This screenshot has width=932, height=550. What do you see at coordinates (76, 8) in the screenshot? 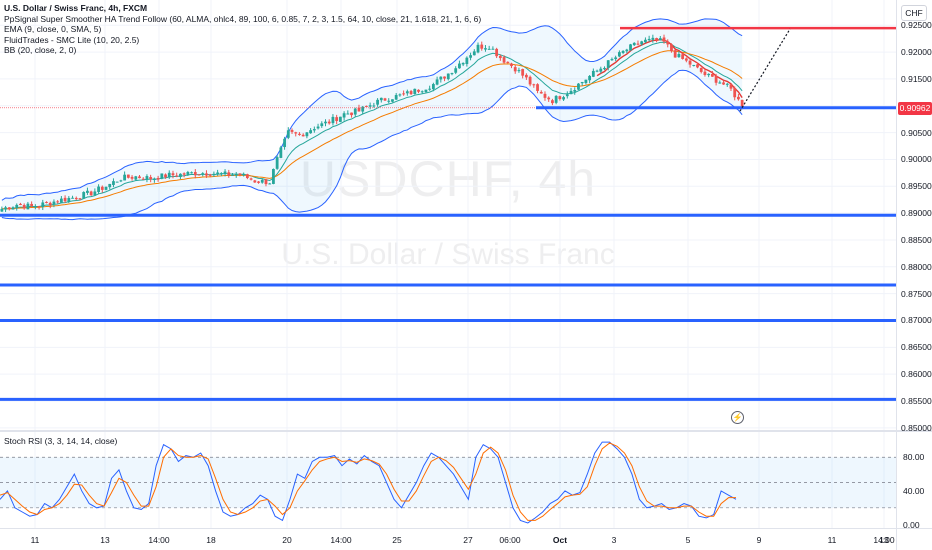
I see `legend-title: U.S. Dollar / Swiss Franc, 4h, FXCM` at bounding box center [76, 8].